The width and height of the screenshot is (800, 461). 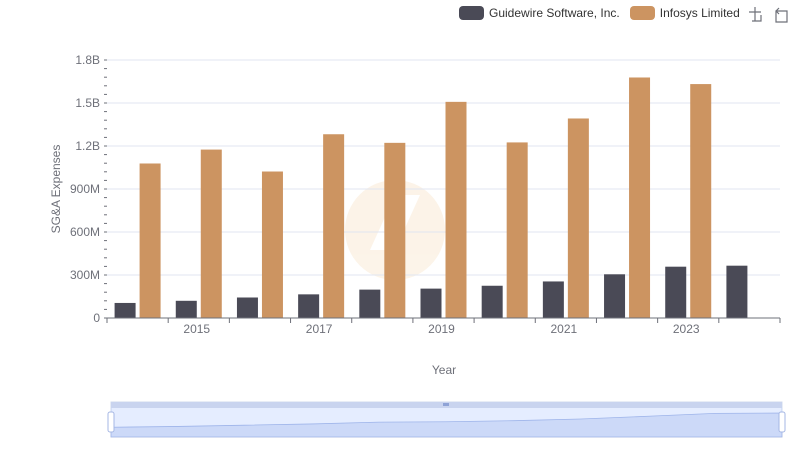 I want to click on y-axis-title: SG&A Expenses, so click(x=56, y=189).